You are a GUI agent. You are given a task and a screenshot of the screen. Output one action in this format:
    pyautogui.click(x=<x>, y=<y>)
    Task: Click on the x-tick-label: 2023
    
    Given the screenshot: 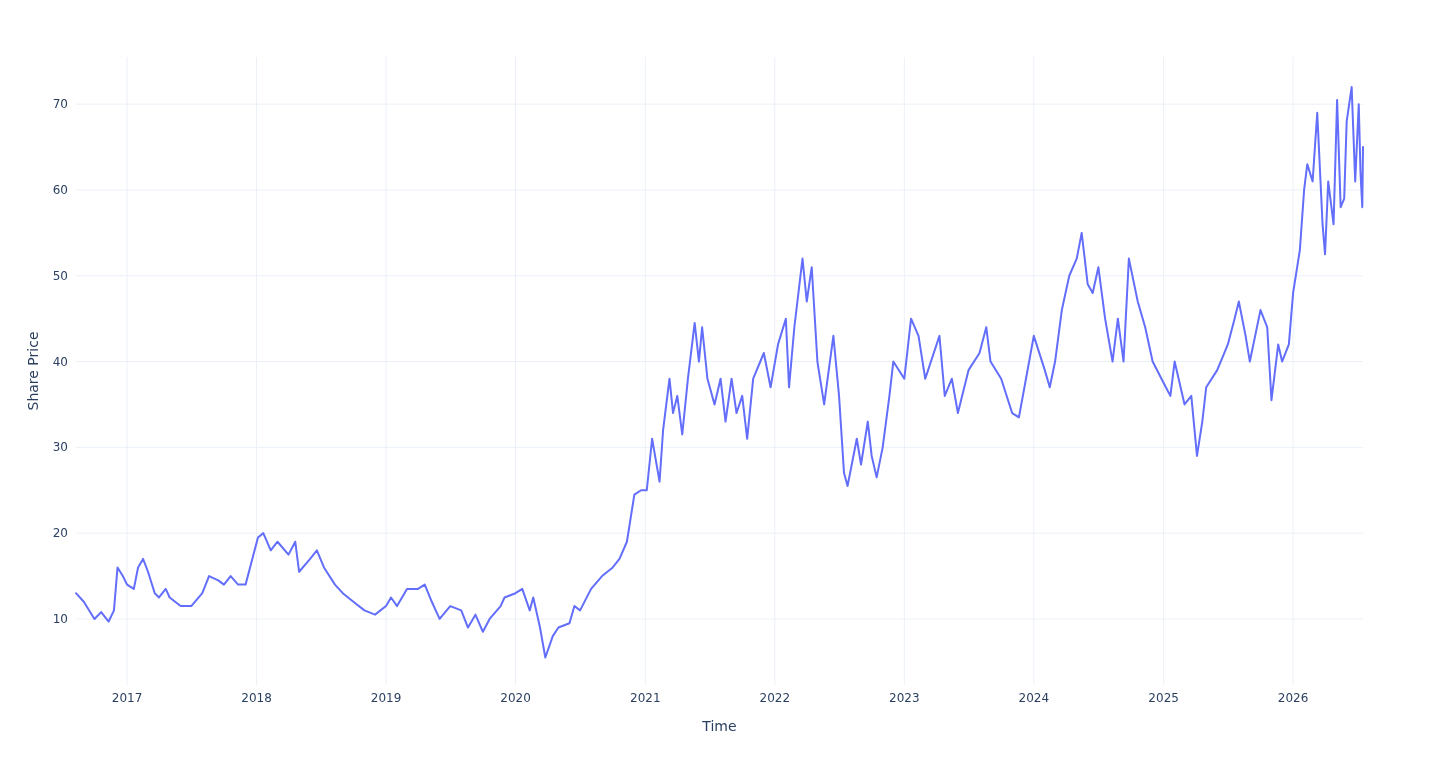 What is the action you would take?
    pyautogui.click(x=904, y=698)
    